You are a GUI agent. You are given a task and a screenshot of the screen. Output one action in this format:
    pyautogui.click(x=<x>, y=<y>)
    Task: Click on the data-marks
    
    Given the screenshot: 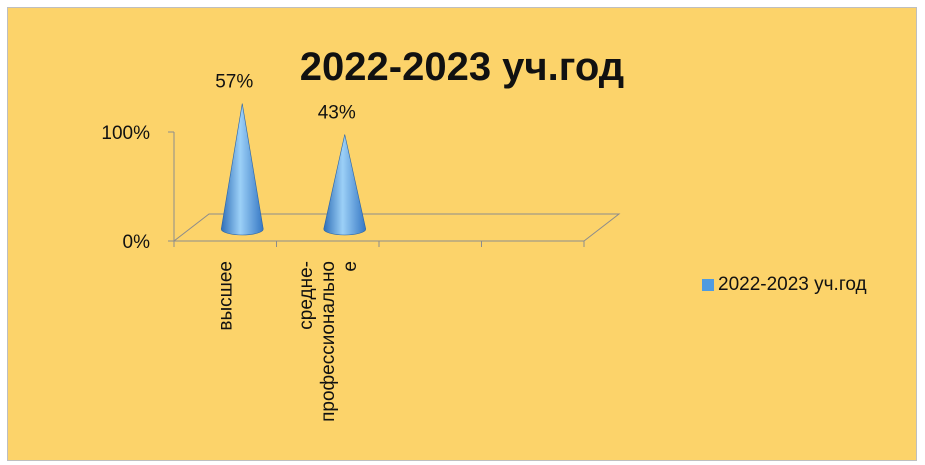 What is the action you would take?
    pyautogui.click(x=293, y=169)
    